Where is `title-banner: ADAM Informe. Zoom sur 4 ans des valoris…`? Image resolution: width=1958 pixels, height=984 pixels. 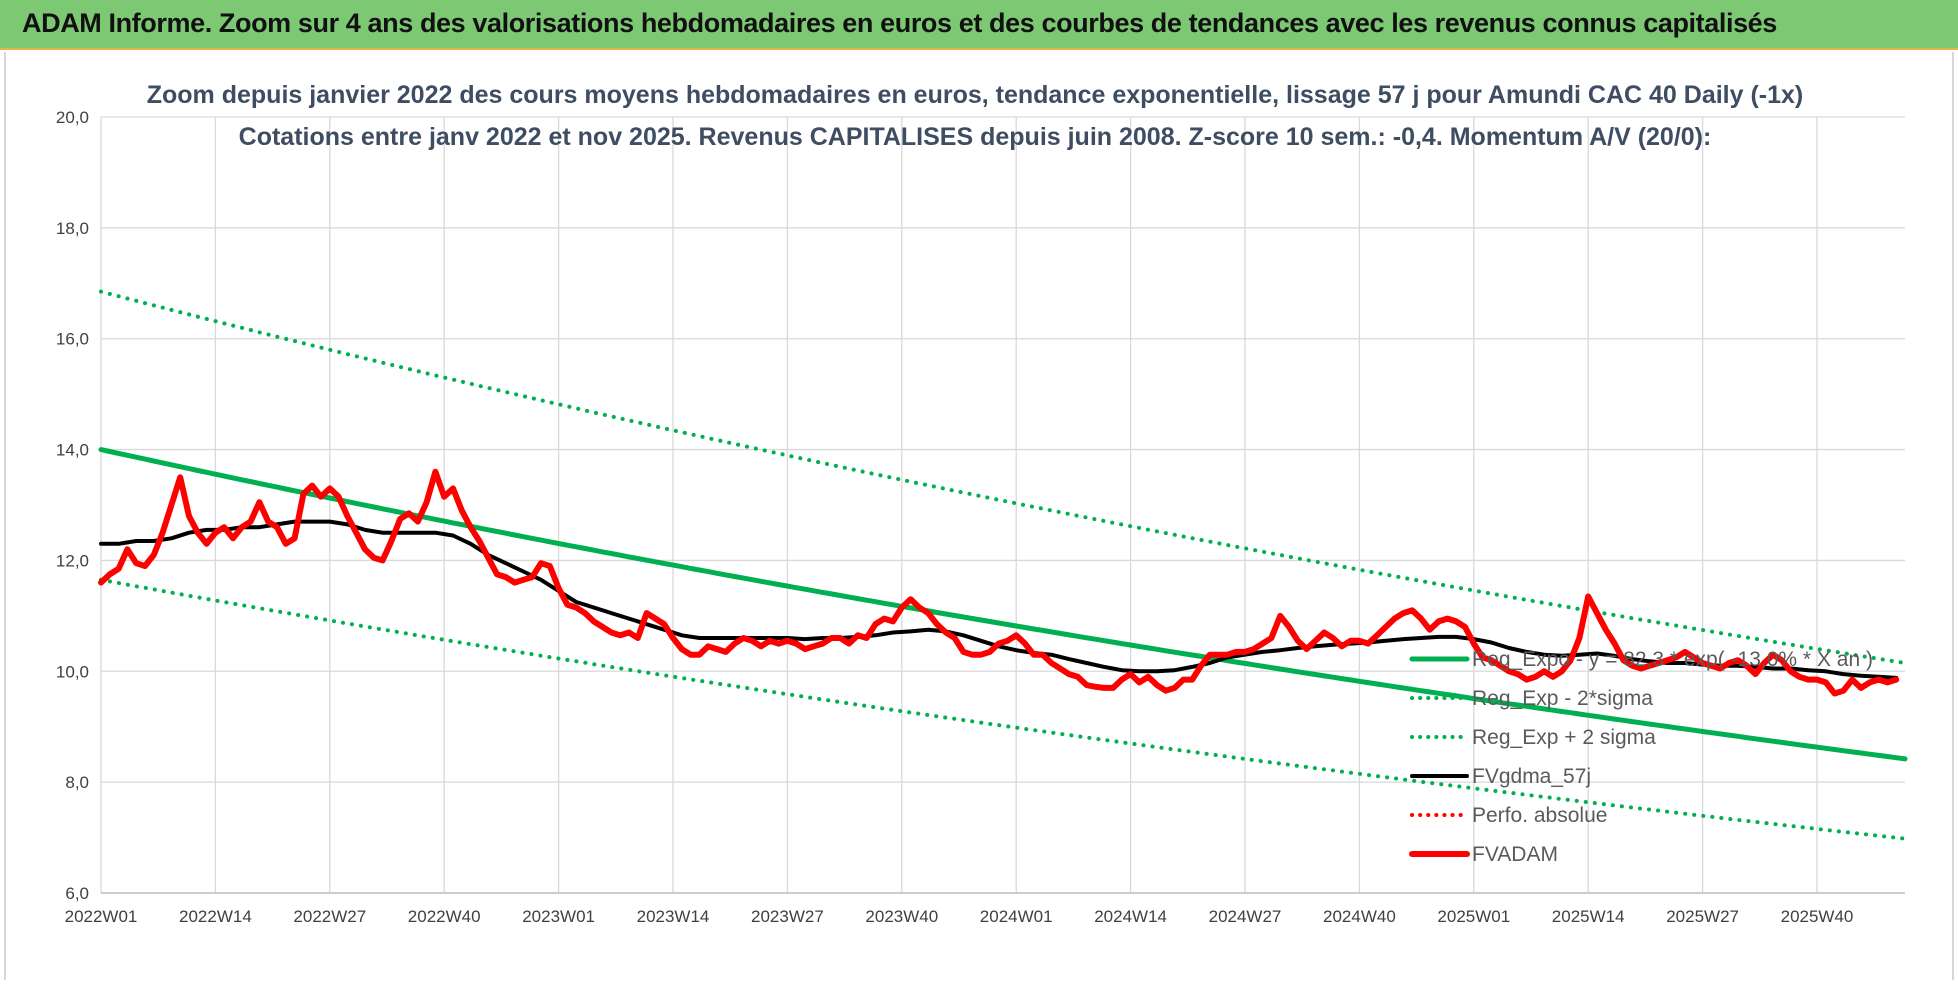
title-banner: ADAM Informe. Zoom sur 4 ans des valoris… is located at coordinates (979, 25).